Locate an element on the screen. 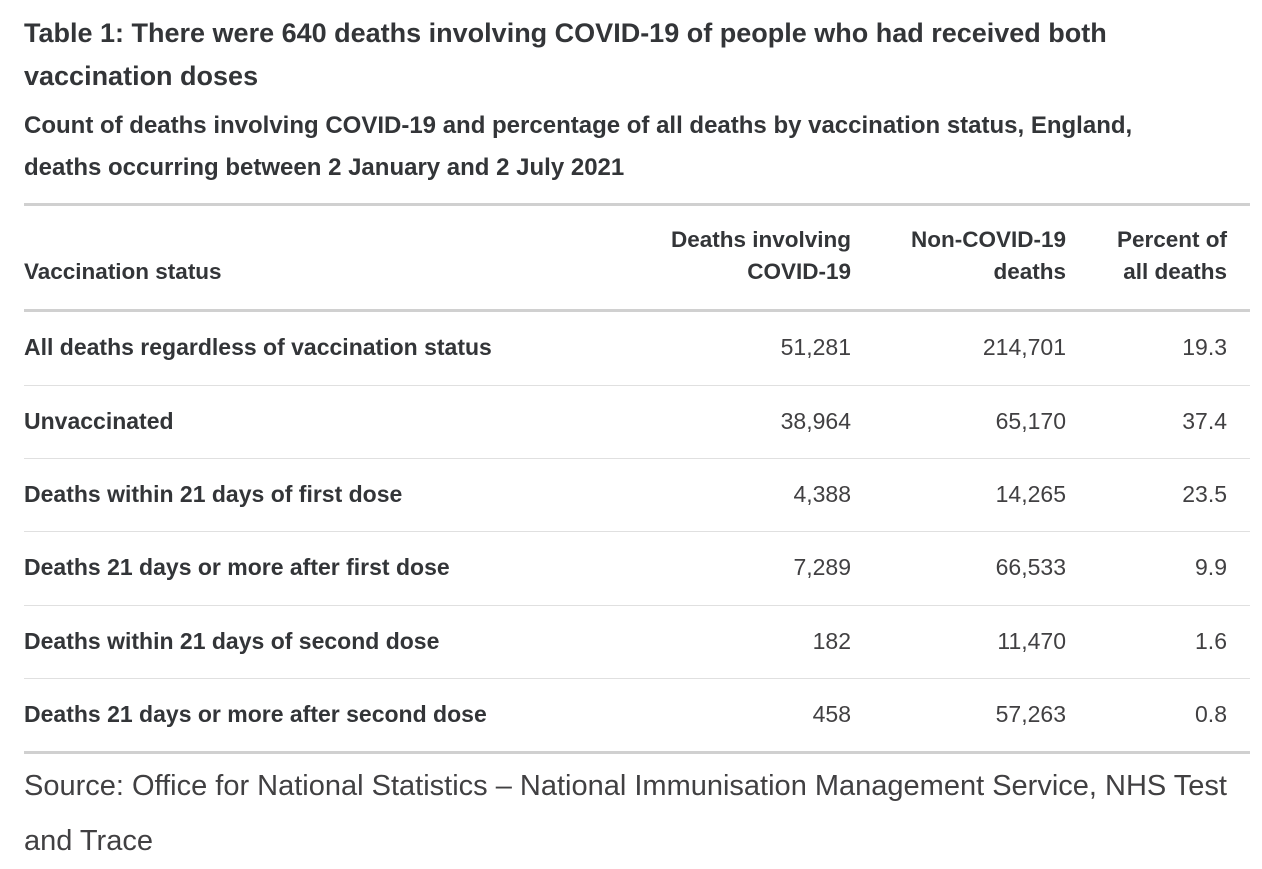 The height and width of the screenshot is (869, 1262). row-label: Unvaccinated is located at coordinates (324, 422).